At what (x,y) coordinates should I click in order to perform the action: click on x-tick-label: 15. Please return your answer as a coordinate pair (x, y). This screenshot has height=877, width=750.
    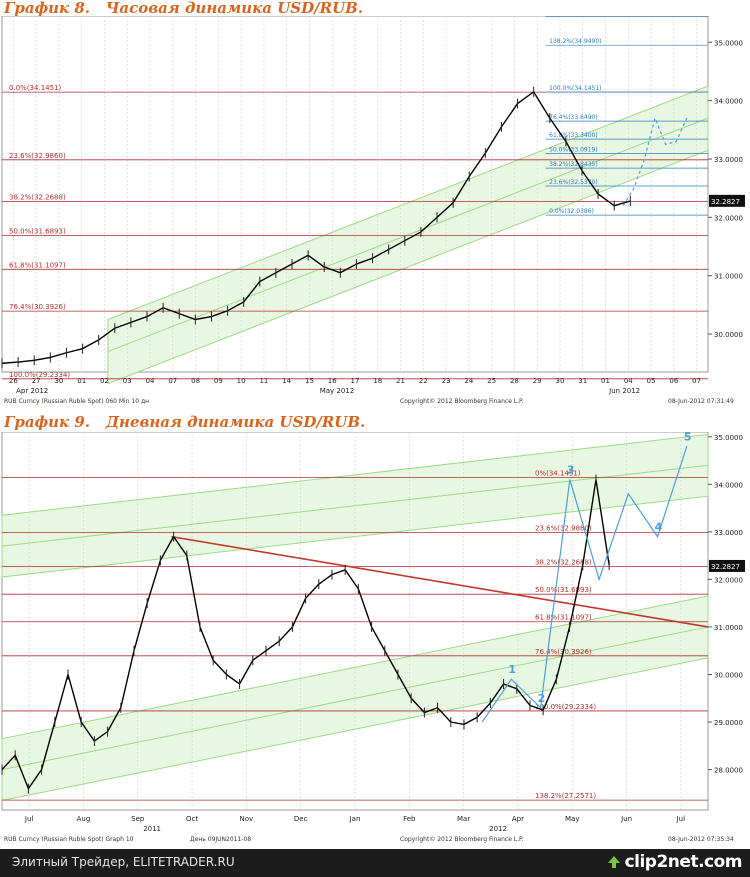
    Looking at the image, I should click on (309, 381).